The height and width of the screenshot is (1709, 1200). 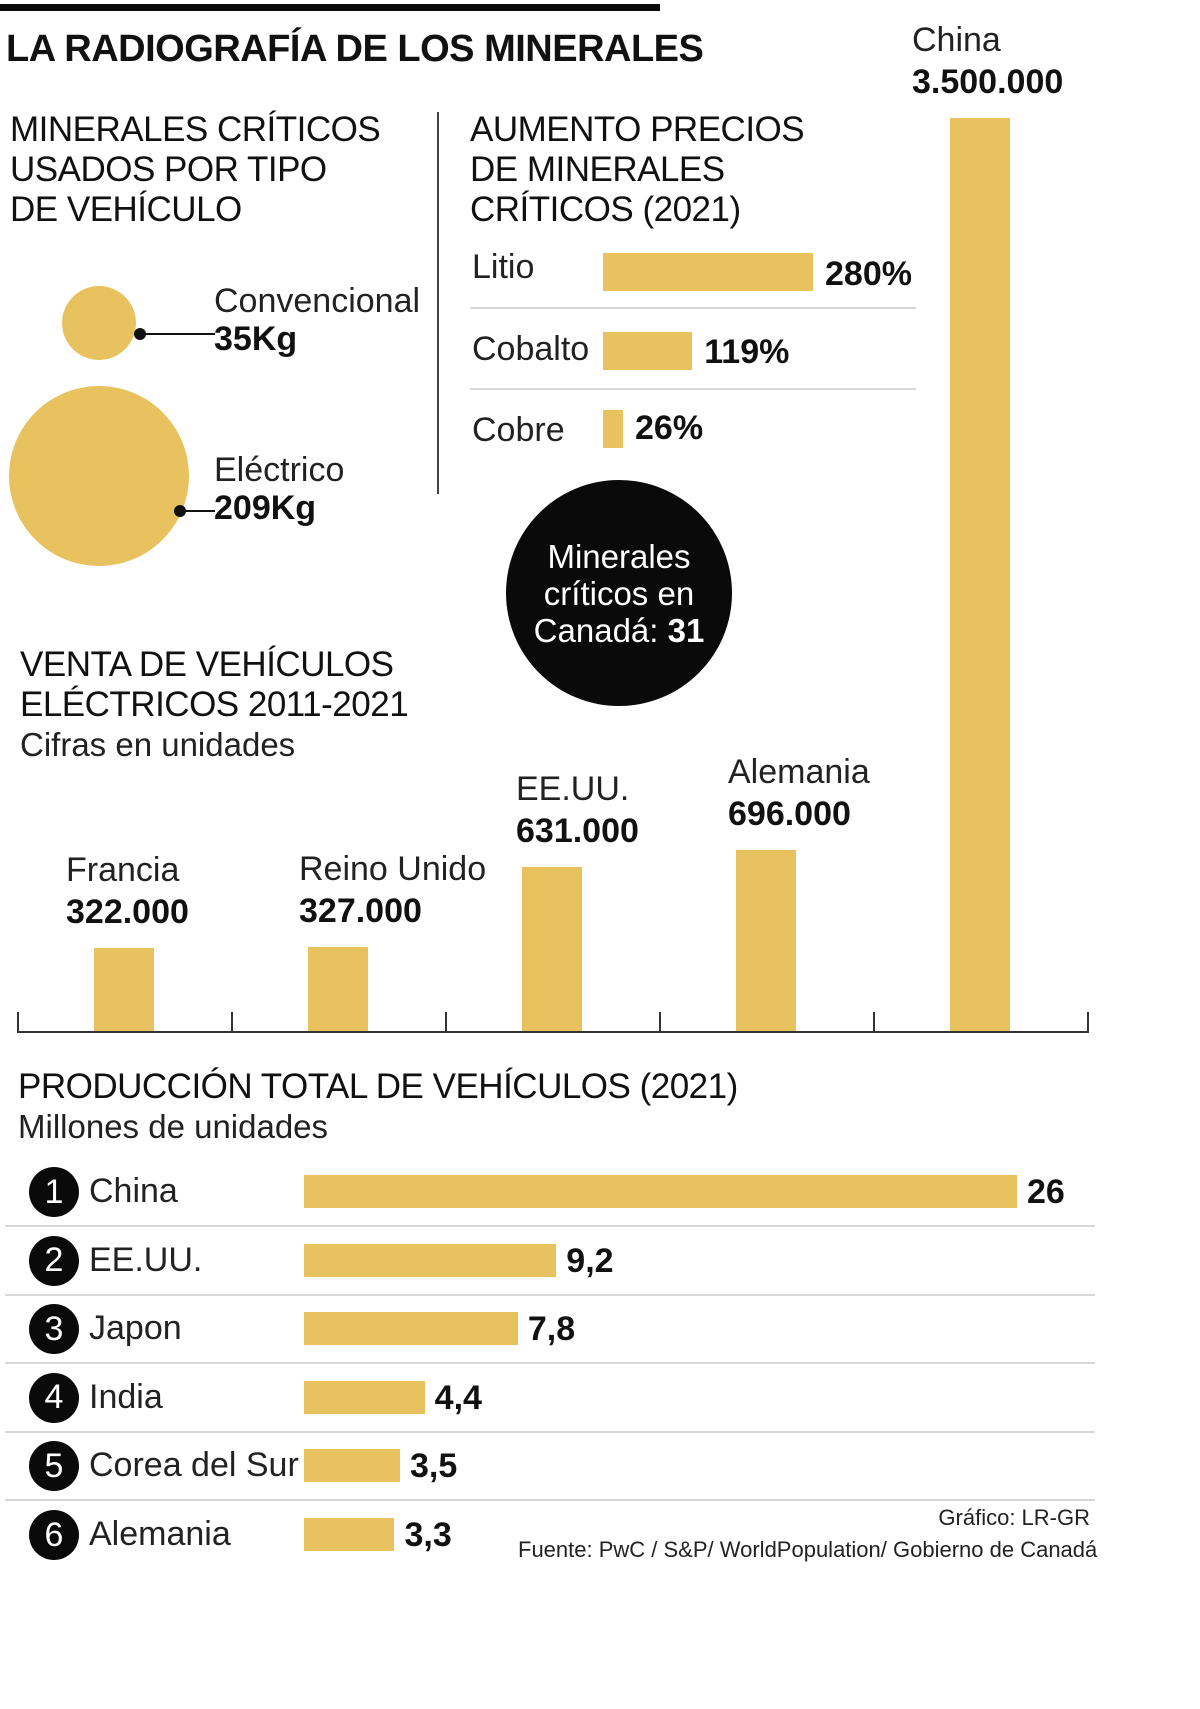 What do you see at coordinates (669, 428) in the screenshot?
I see `price-value-cobre: 26%` at bounding box center [669, 428].